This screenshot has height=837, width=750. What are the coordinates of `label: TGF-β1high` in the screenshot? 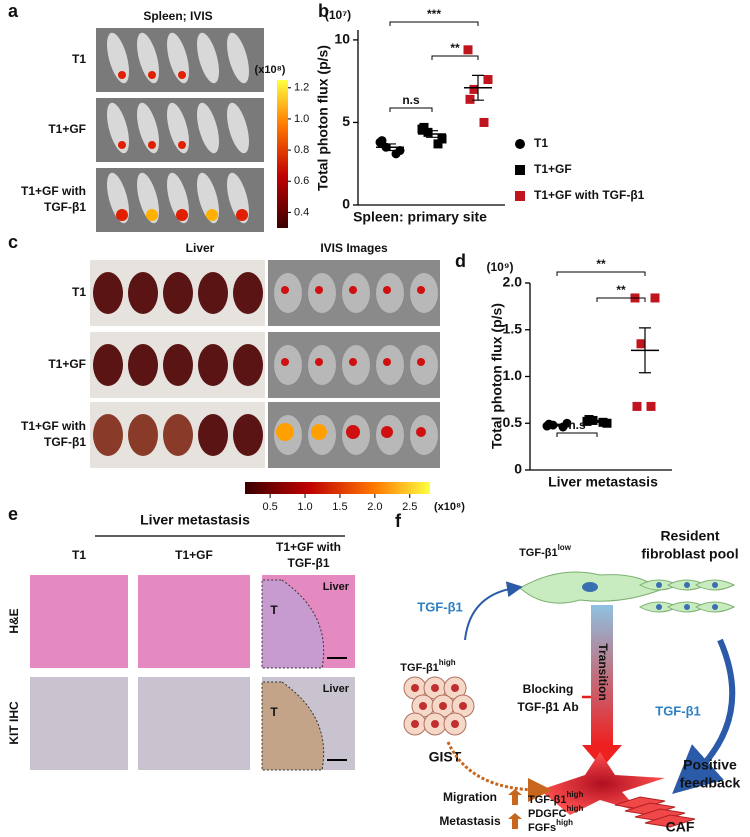 It's located at (427, 666).